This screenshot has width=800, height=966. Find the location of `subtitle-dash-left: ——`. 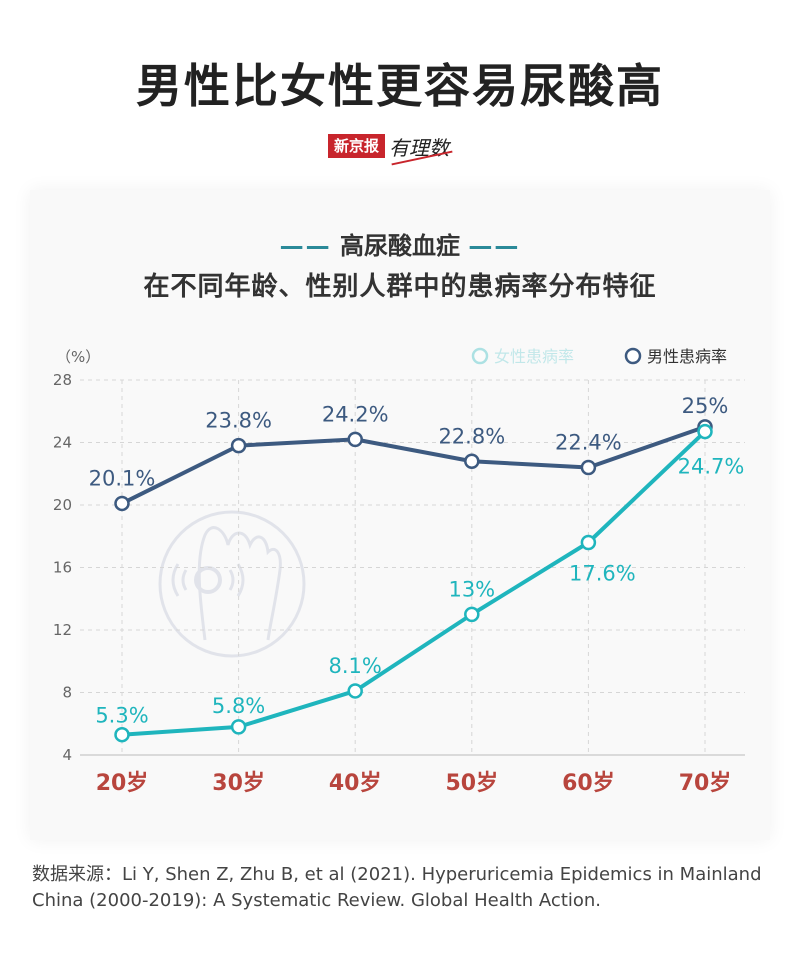

subtitle-dash-left: —— is located at coordinates (305, 246).